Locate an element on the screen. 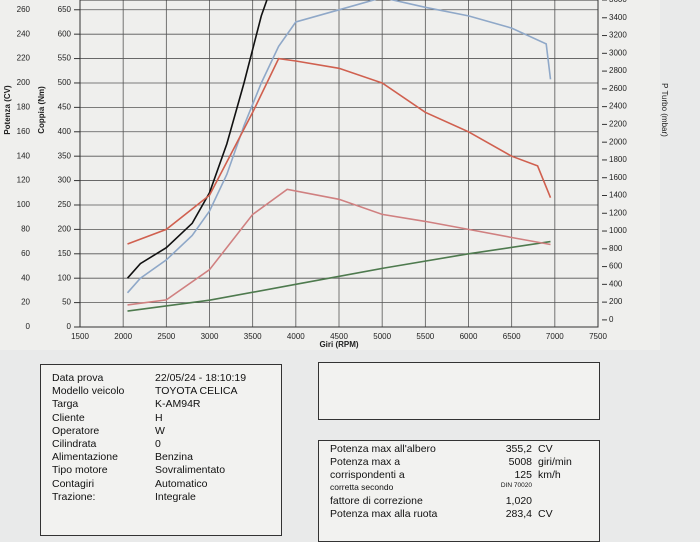 This screenshot has height=542, width=700. y-tick-label: 220 is located at coordinates (24, 58).